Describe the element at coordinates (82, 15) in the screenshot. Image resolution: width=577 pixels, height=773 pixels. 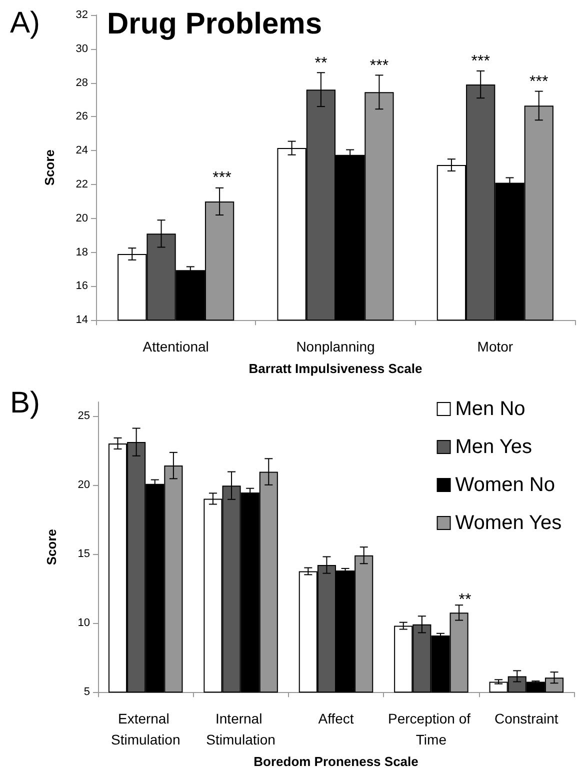
I see `y-tick-label: 32` at that location.